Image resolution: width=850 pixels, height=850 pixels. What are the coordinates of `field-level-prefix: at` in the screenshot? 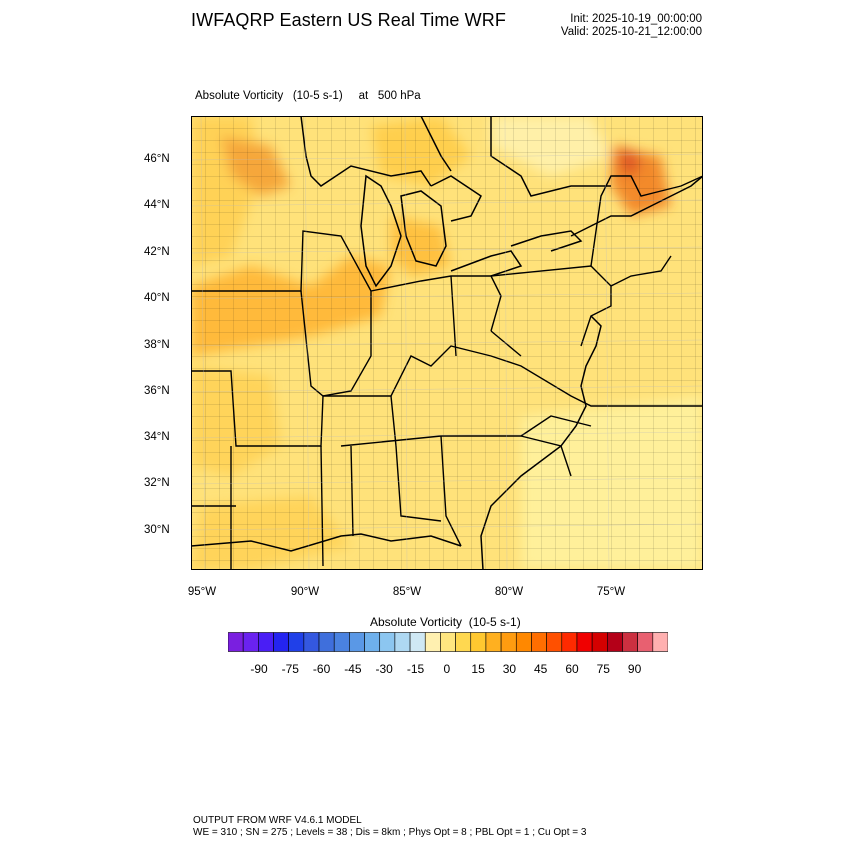 It's located at (363, 96).